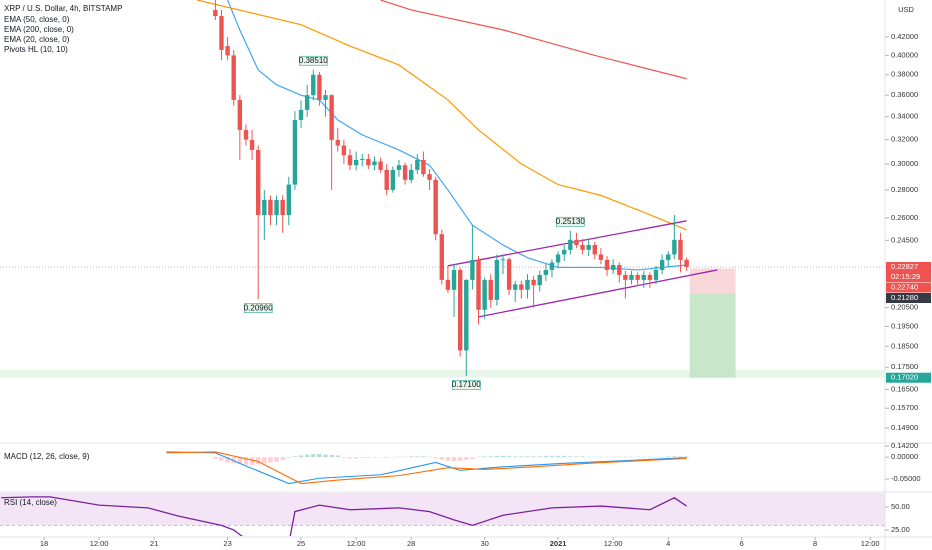 This screenshot has width=932, height=550. I want to click on y-tick-label: 0.24500, so click(904, 239).